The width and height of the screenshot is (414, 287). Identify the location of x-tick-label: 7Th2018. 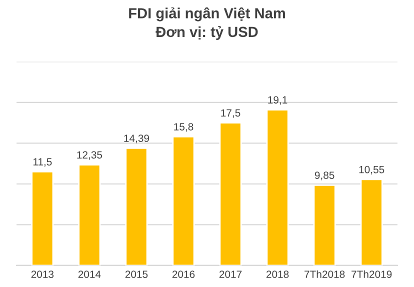
(324, 274).